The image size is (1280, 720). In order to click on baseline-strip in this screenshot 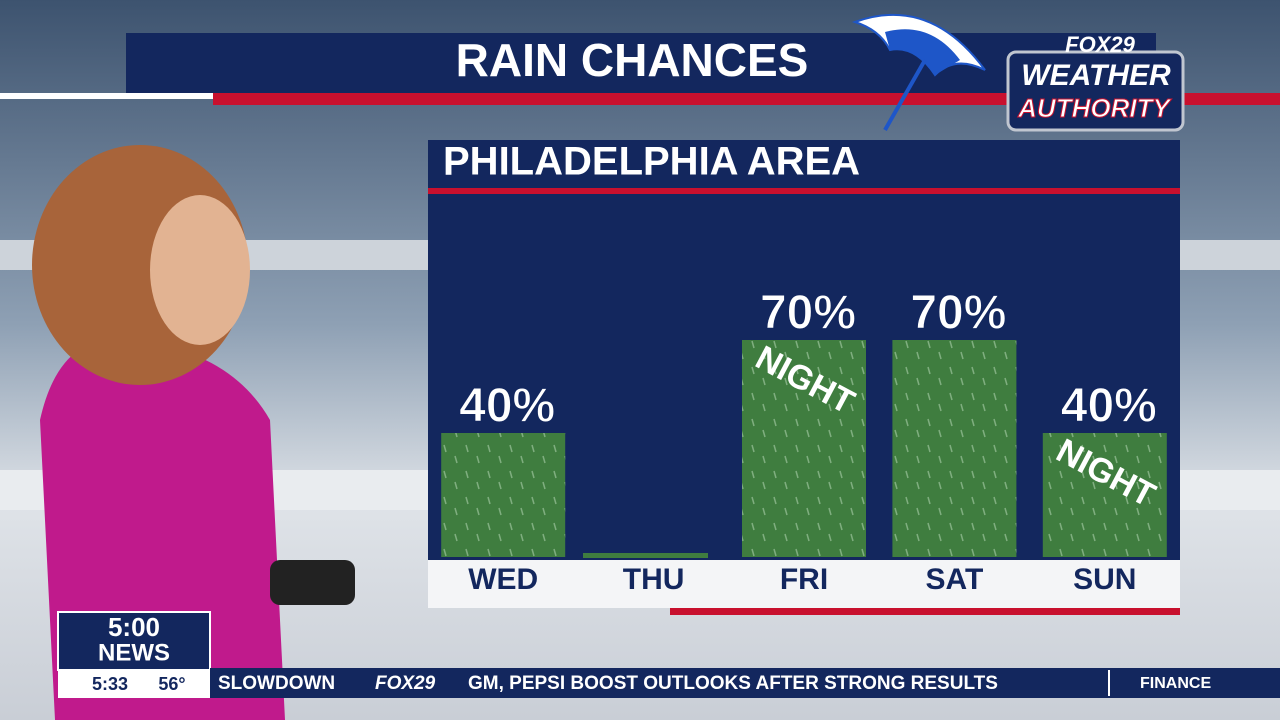, I will do `click(645, 555)`.